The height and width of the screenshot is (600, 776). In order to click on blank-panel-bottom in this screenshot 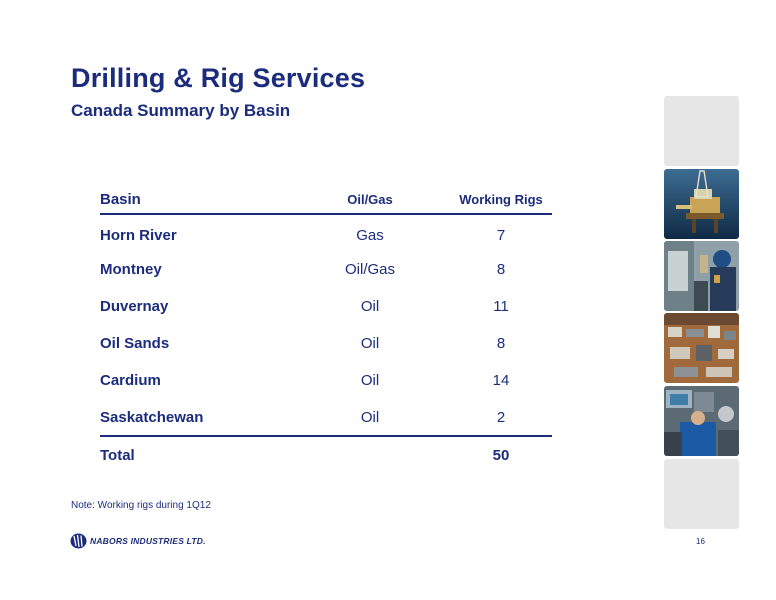, I will do `click(701, 494)`.